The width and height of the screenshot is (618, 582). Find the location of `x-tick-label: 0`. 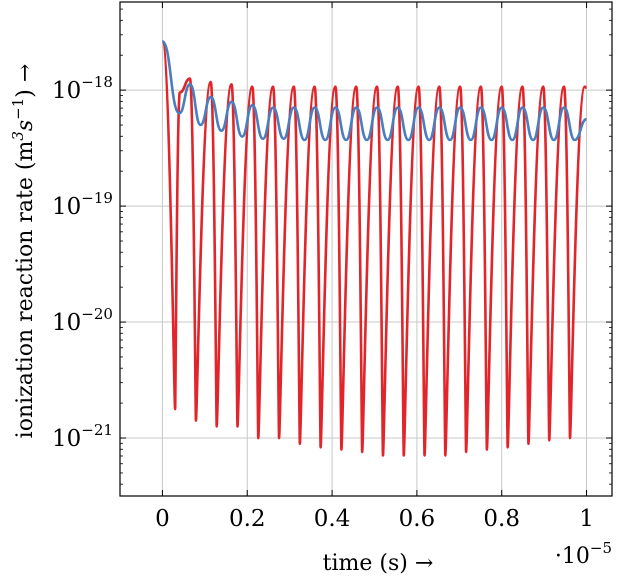

x-tick-label: 0 is located at coordinates (162, 519).